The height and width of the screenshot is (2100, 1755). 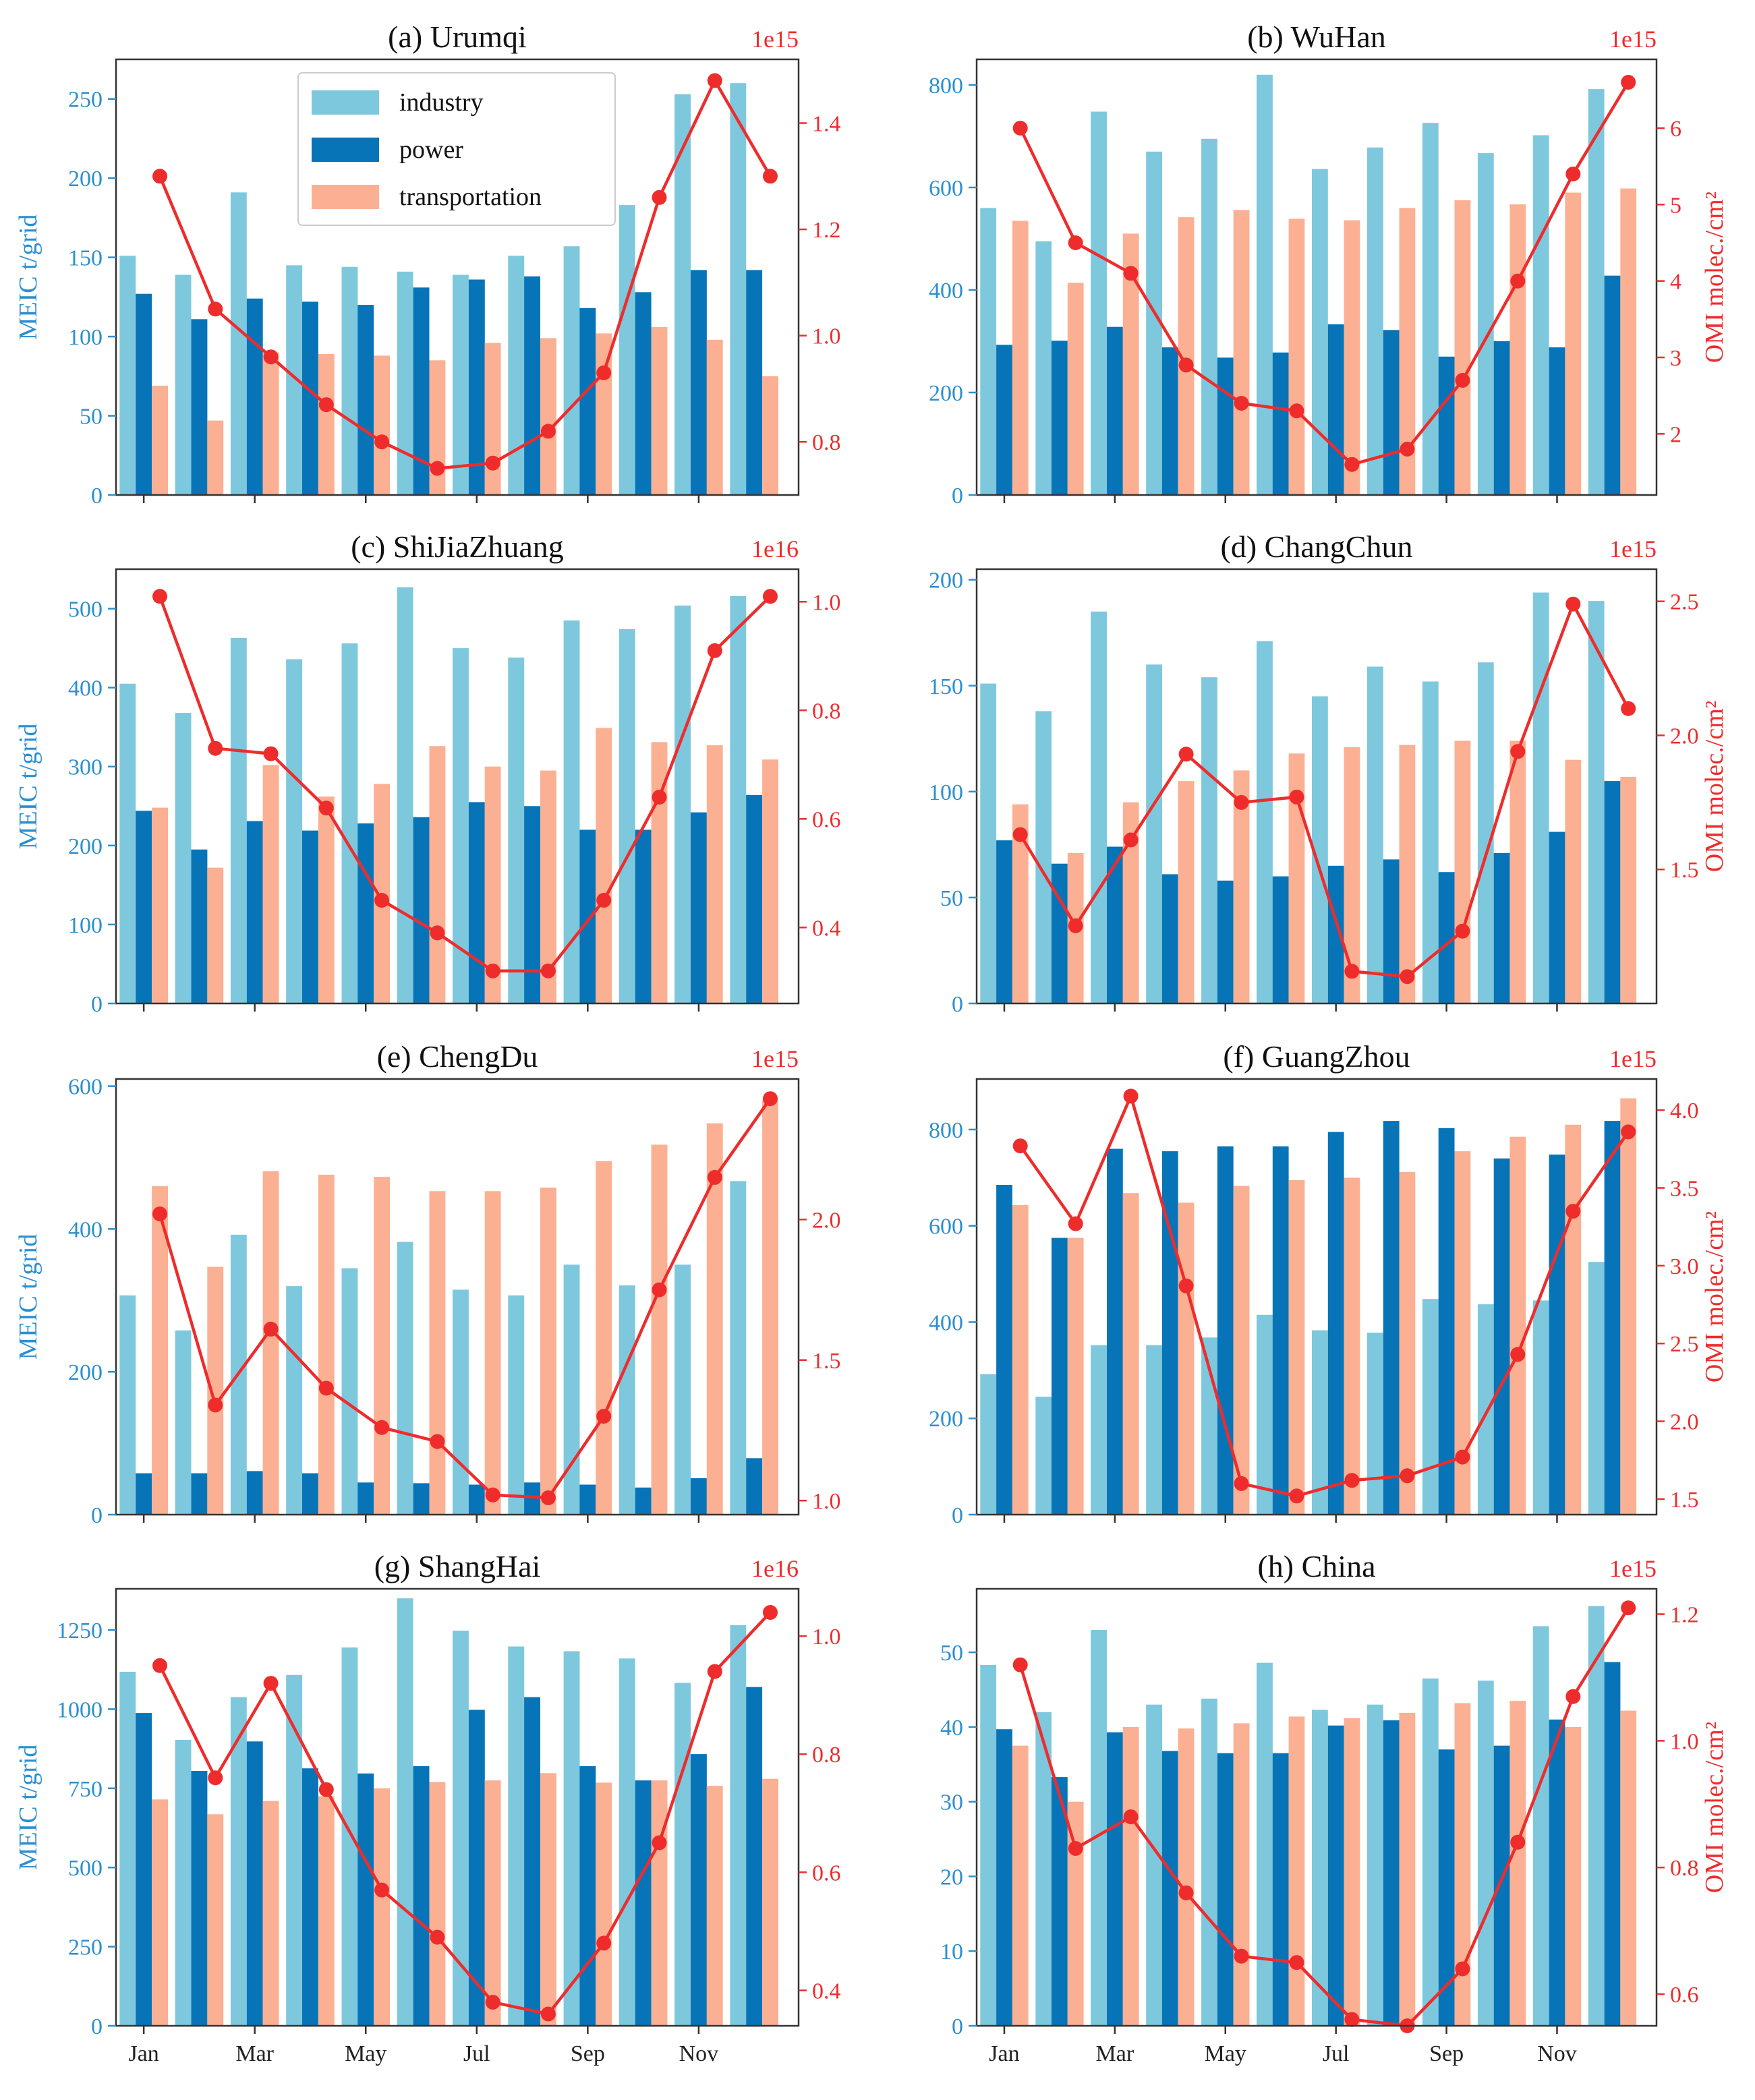 What do you see at coordinates (85, 1087) in the screenshot?
I see `left-tick-label: 600` at bounding box center [85, 1087].